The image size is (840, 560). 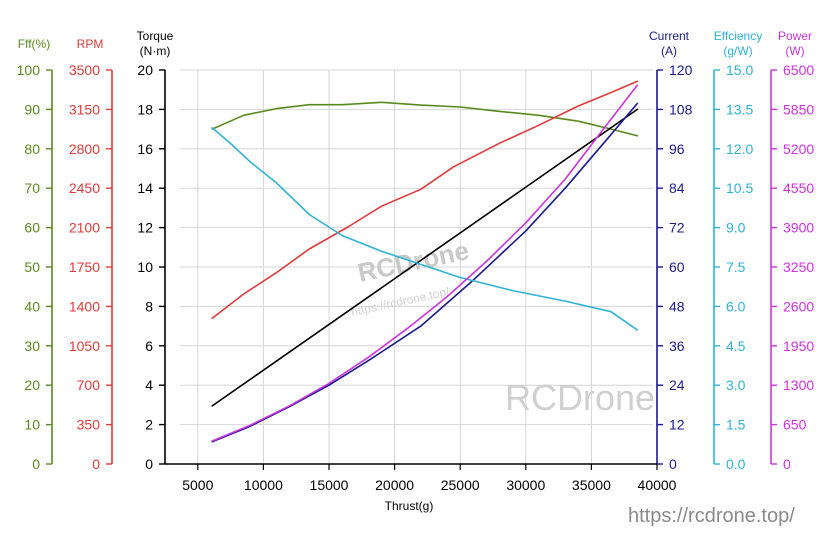 I want to click on tick-label-current: 12, so click(x=677, y=425).